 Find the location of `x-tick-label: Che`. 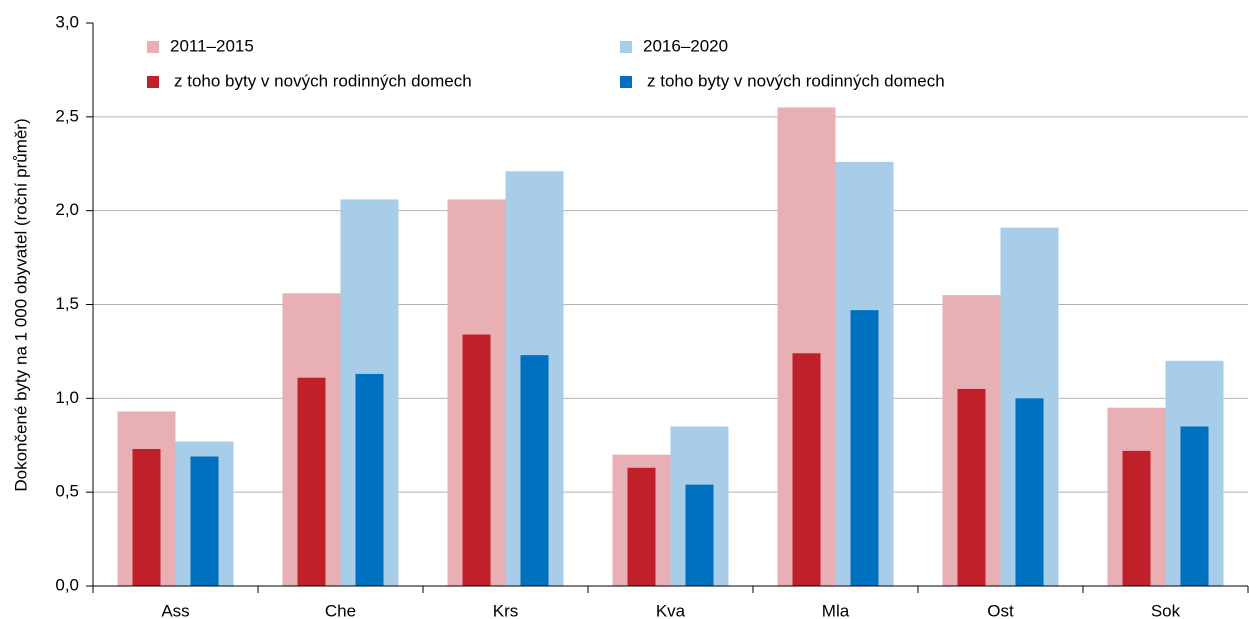

x-tick-label: Che is located at coordinates (340, 610).